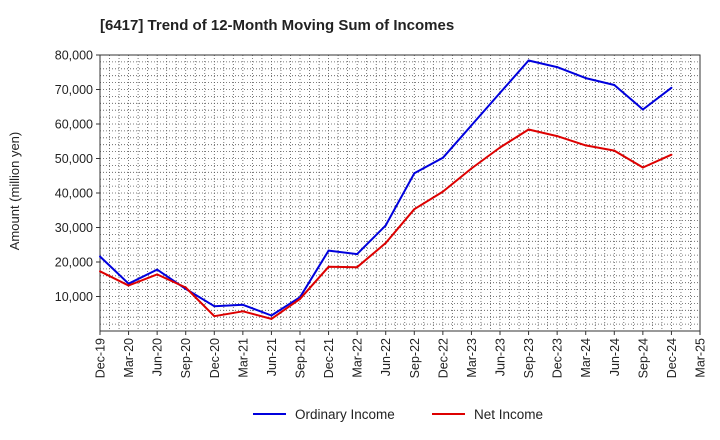 The image size is (720, 440). Describe the element at coordinates (615, 357) in the screenshot. I see `x-tick-label: Jun-24` at that location.